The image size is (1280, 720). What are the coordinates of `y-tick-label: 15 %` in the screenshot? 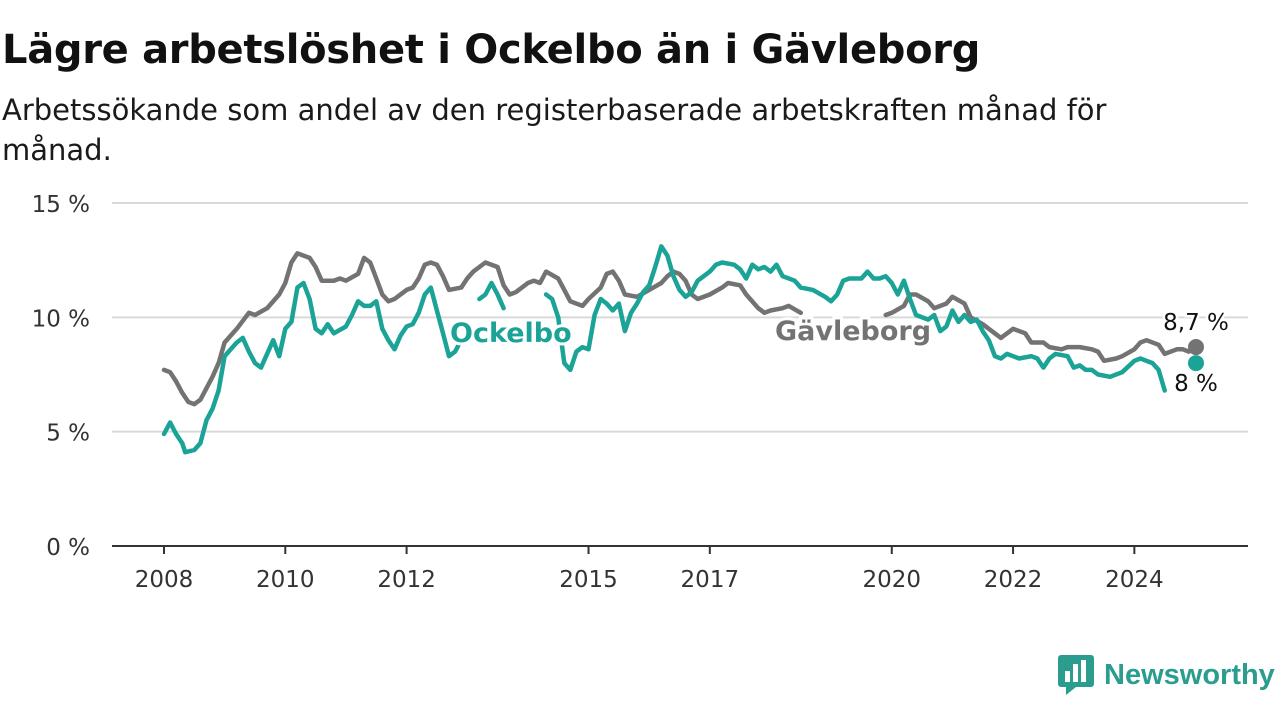 It's located at (61, 205).